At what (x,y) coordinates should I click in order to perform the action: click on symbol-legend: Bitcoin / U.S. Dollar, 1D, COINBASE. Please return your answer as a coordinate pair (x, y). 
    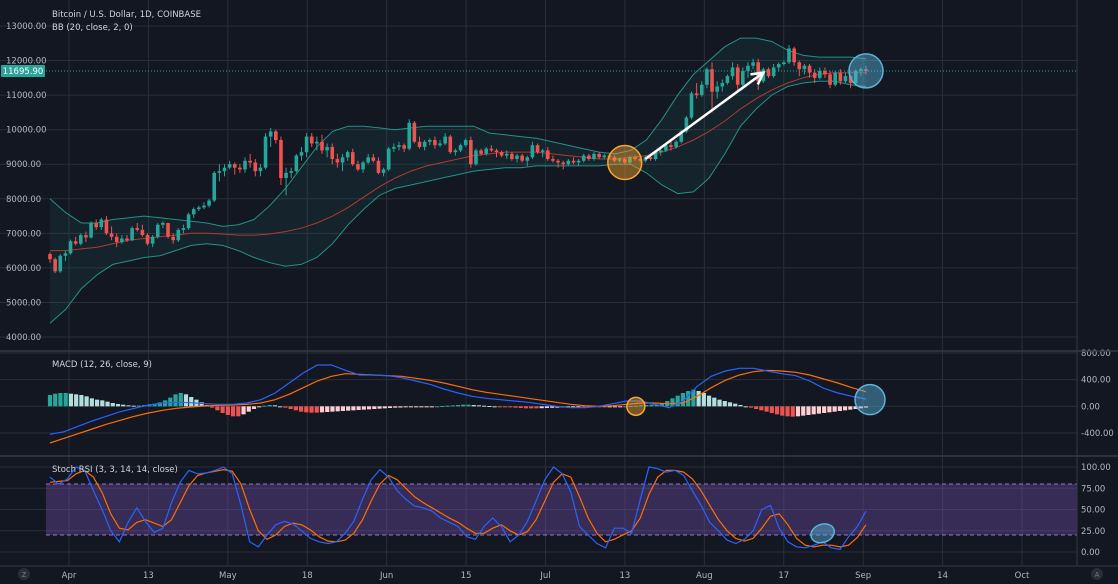
    Looking at the image, I should click on (126, 15).